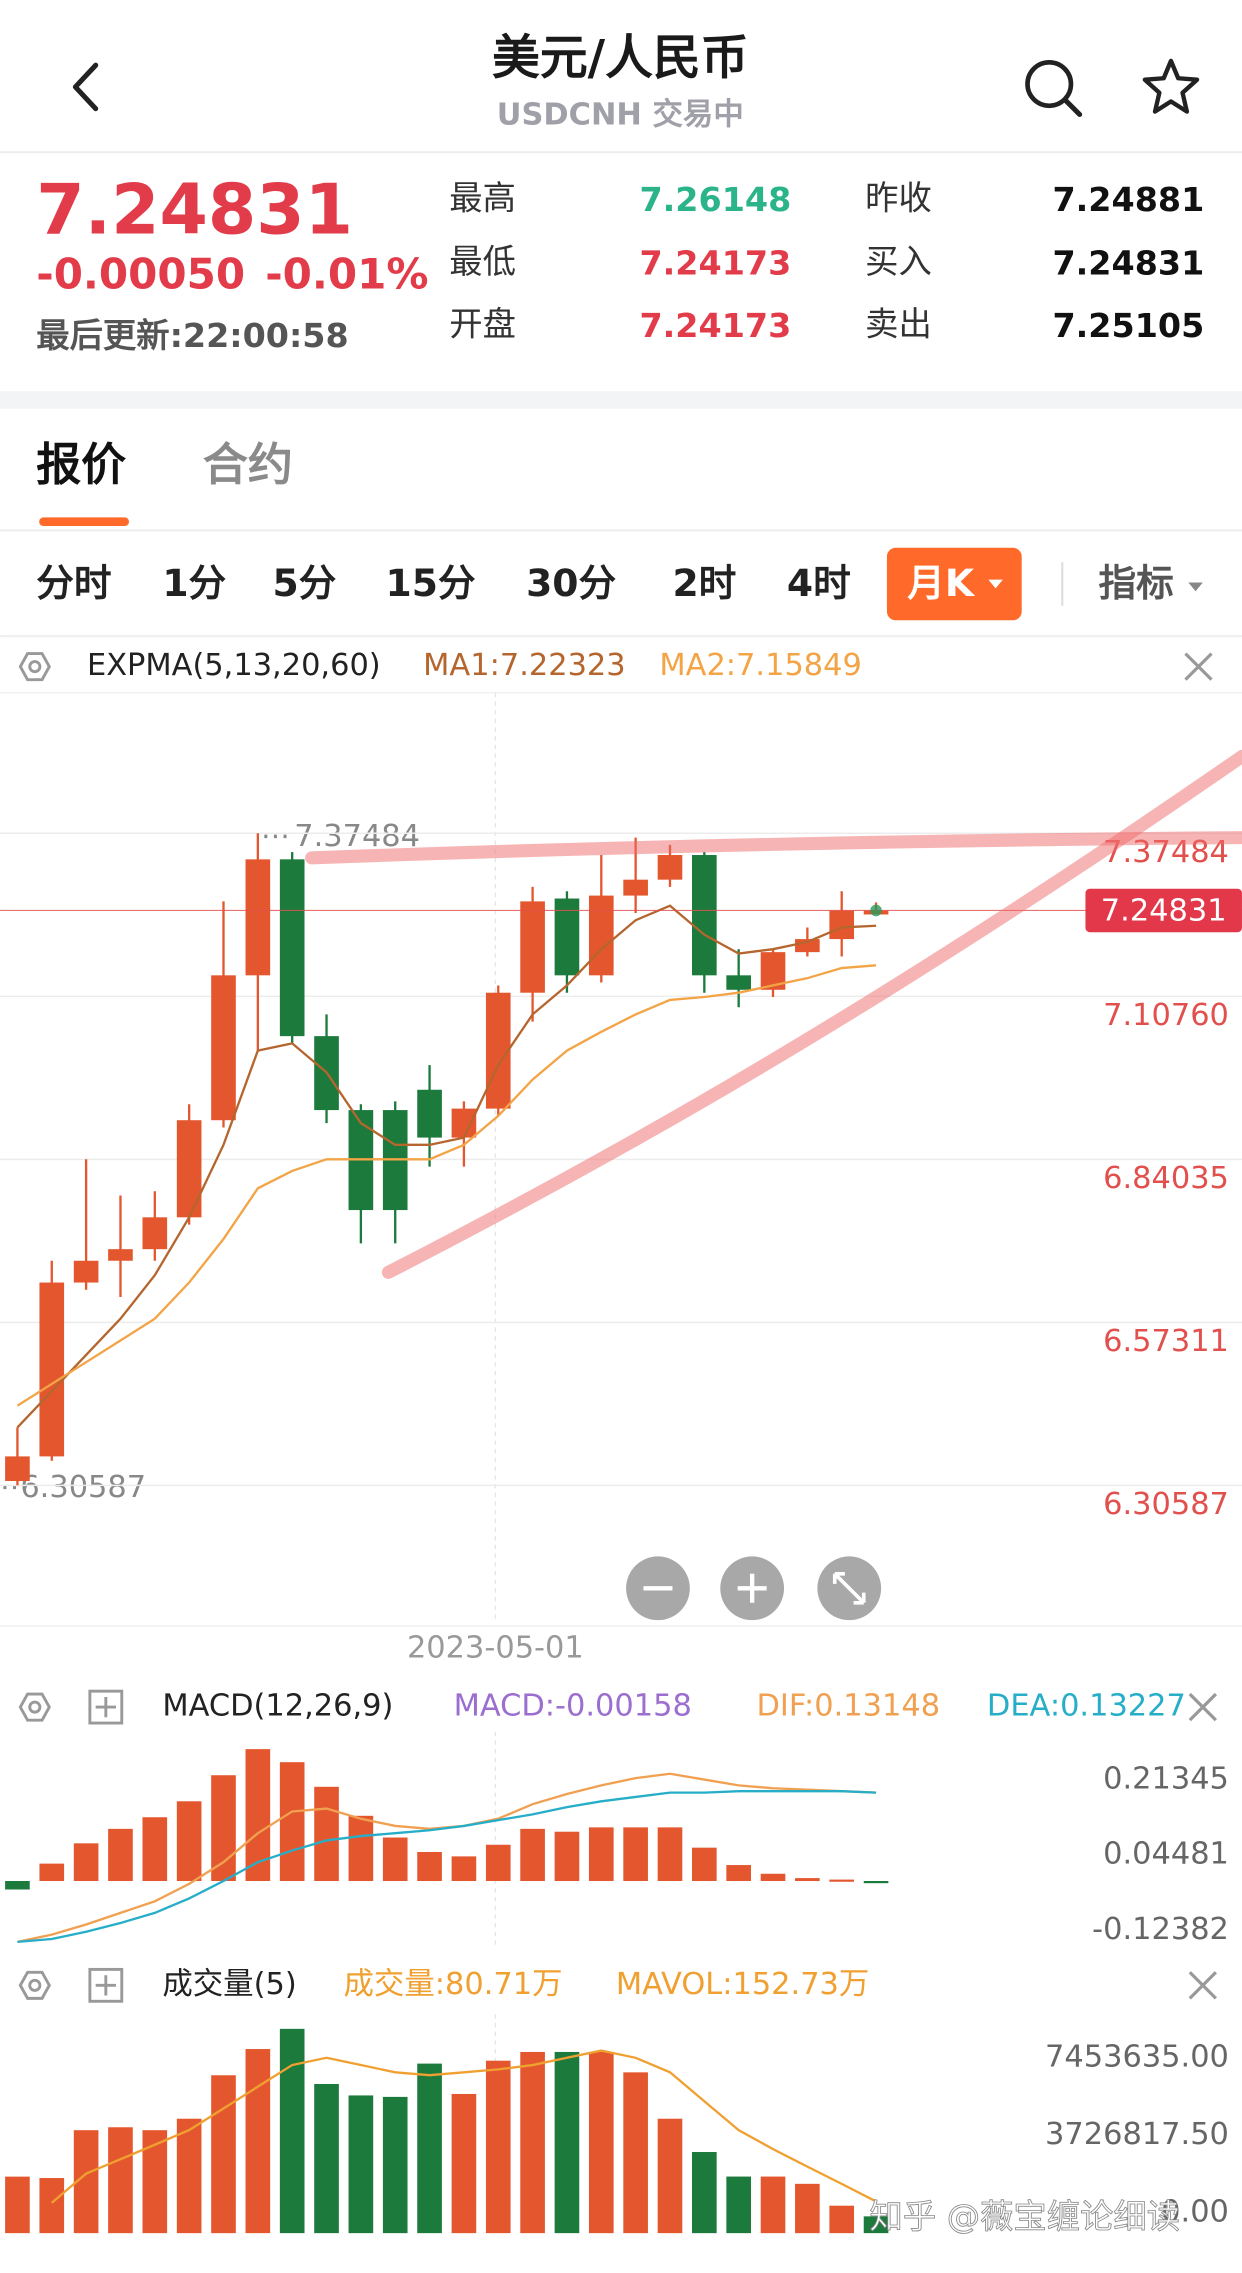 This screenshot has width=1242, height=2273. I want to click on legend-entry: 成交量:80.71万, so click(452, 1984).